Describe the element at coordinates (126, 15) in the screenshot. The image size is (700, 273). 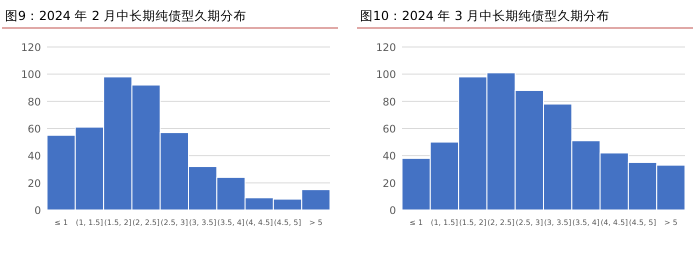
I see `chart-title: 图9：2024 年 2 月中长期纯债型久期分布` at that location.